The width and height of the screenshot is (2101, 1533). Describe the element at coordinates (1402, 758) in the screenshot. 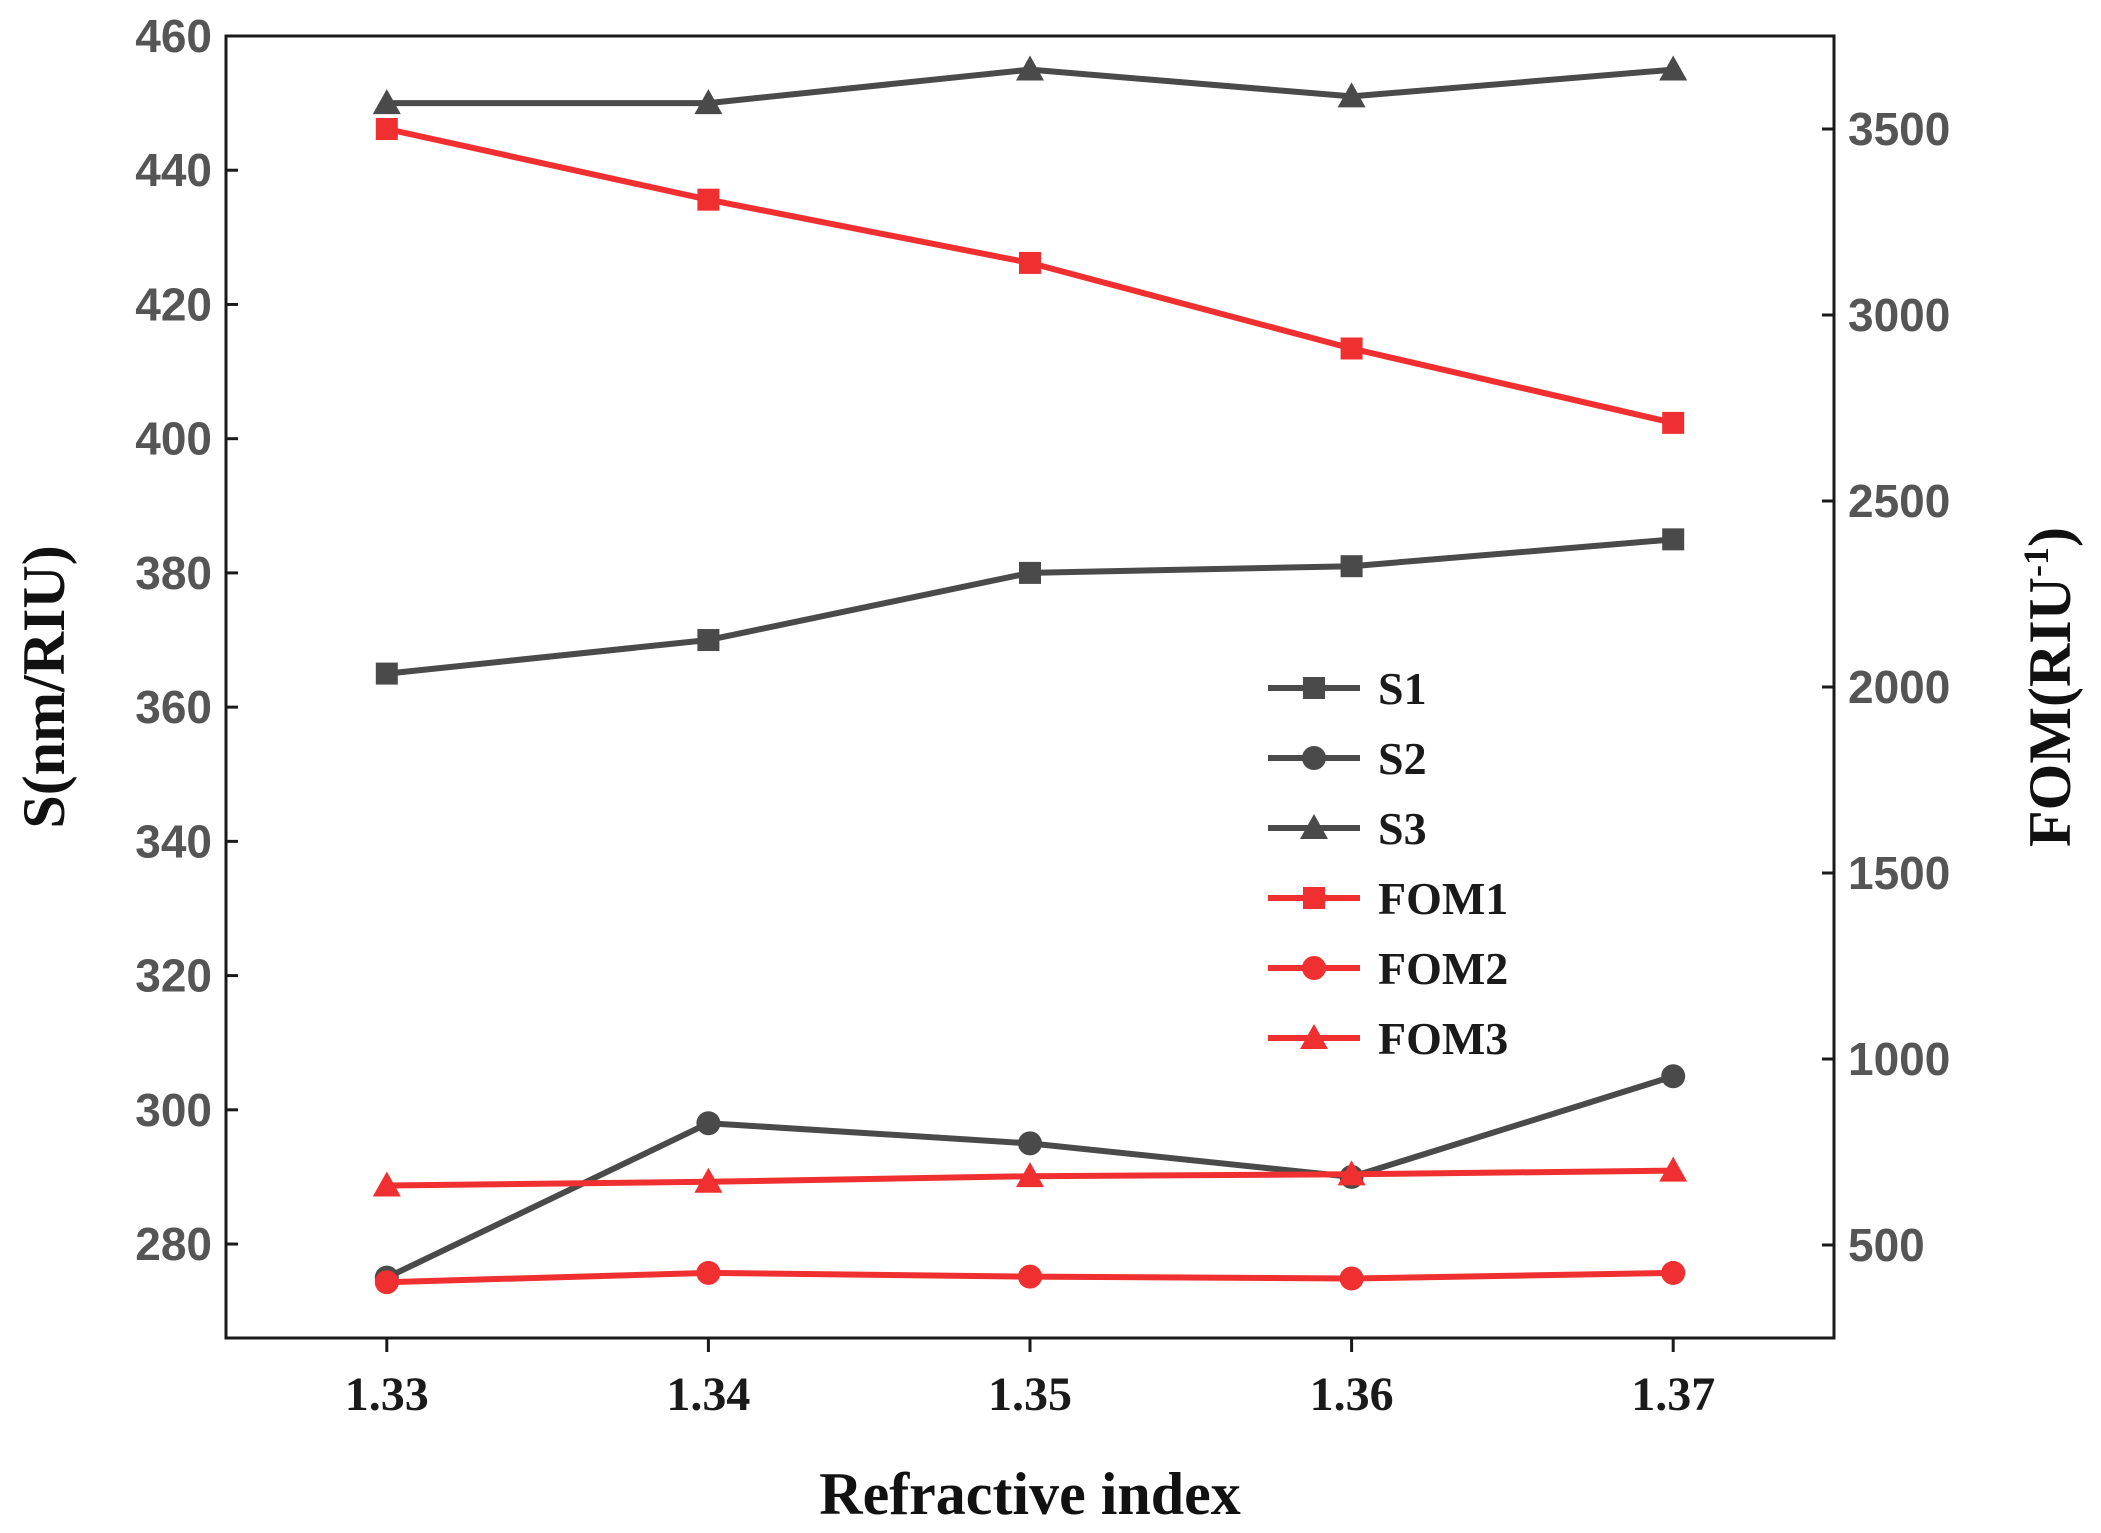

I see `legend-label-s2: S2` at that location.